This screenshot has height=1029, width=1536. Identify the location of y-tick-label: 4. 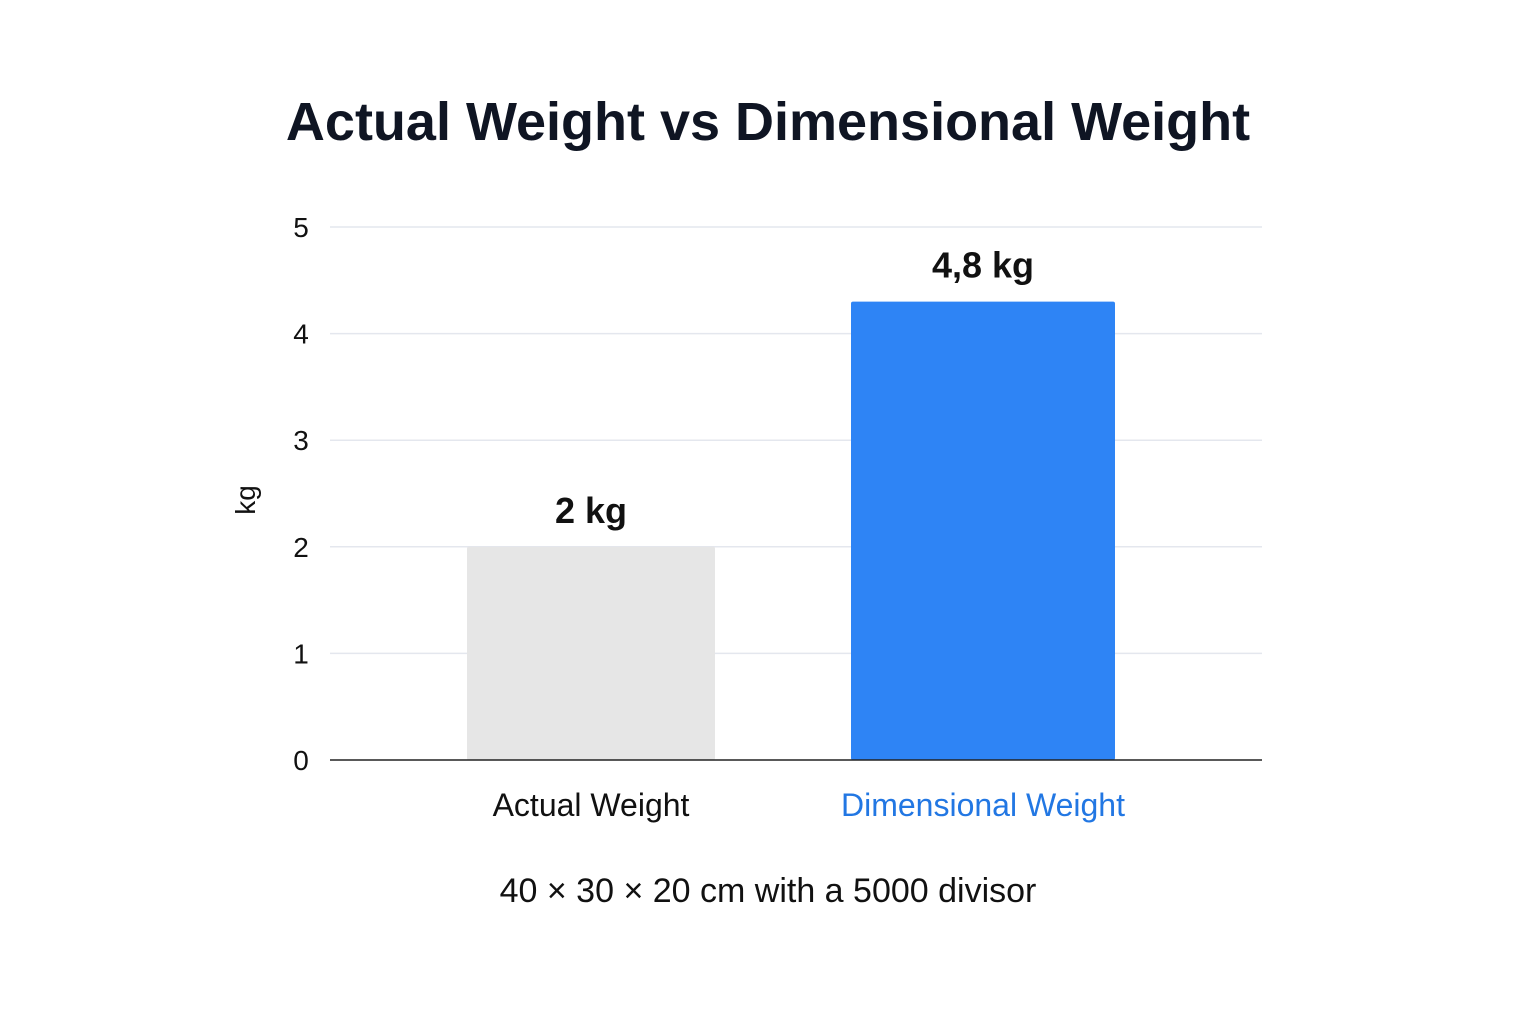
(301, 334).